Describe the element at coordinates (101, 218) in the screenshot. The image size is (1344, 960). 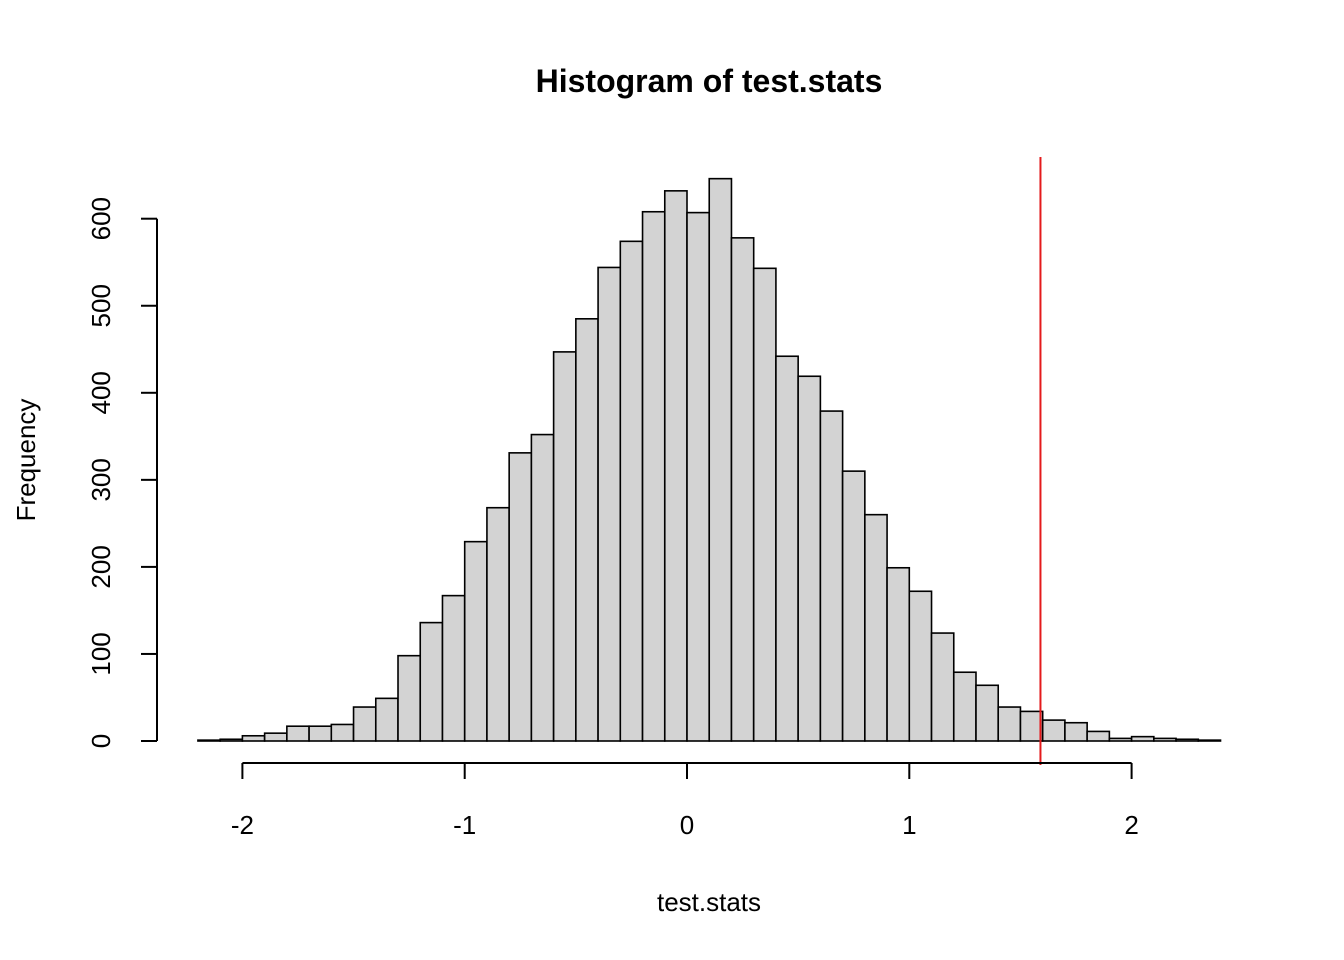
I see `y-tick-label: 600` at that location.